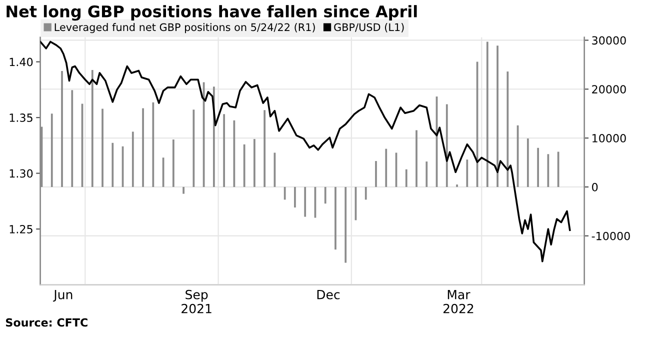 Image resolution: width=650 pixels, height=339 pixels. Describe the element at coordinates (21, 62) in the screenshot. I see `y-tick-label: 1.40` at that location.